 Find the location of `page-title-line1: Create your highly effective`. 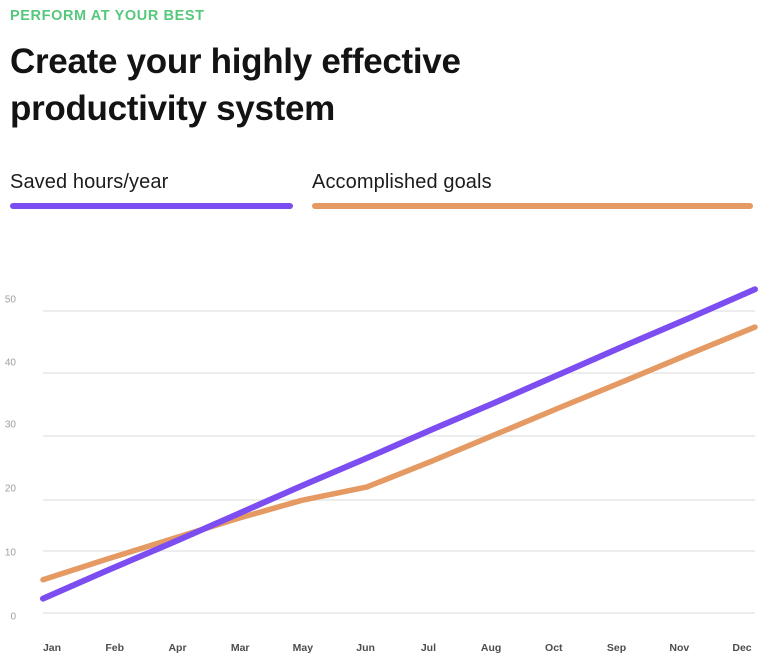

page-title-line1: Create your highly effective is located at coordinates (235, 61).